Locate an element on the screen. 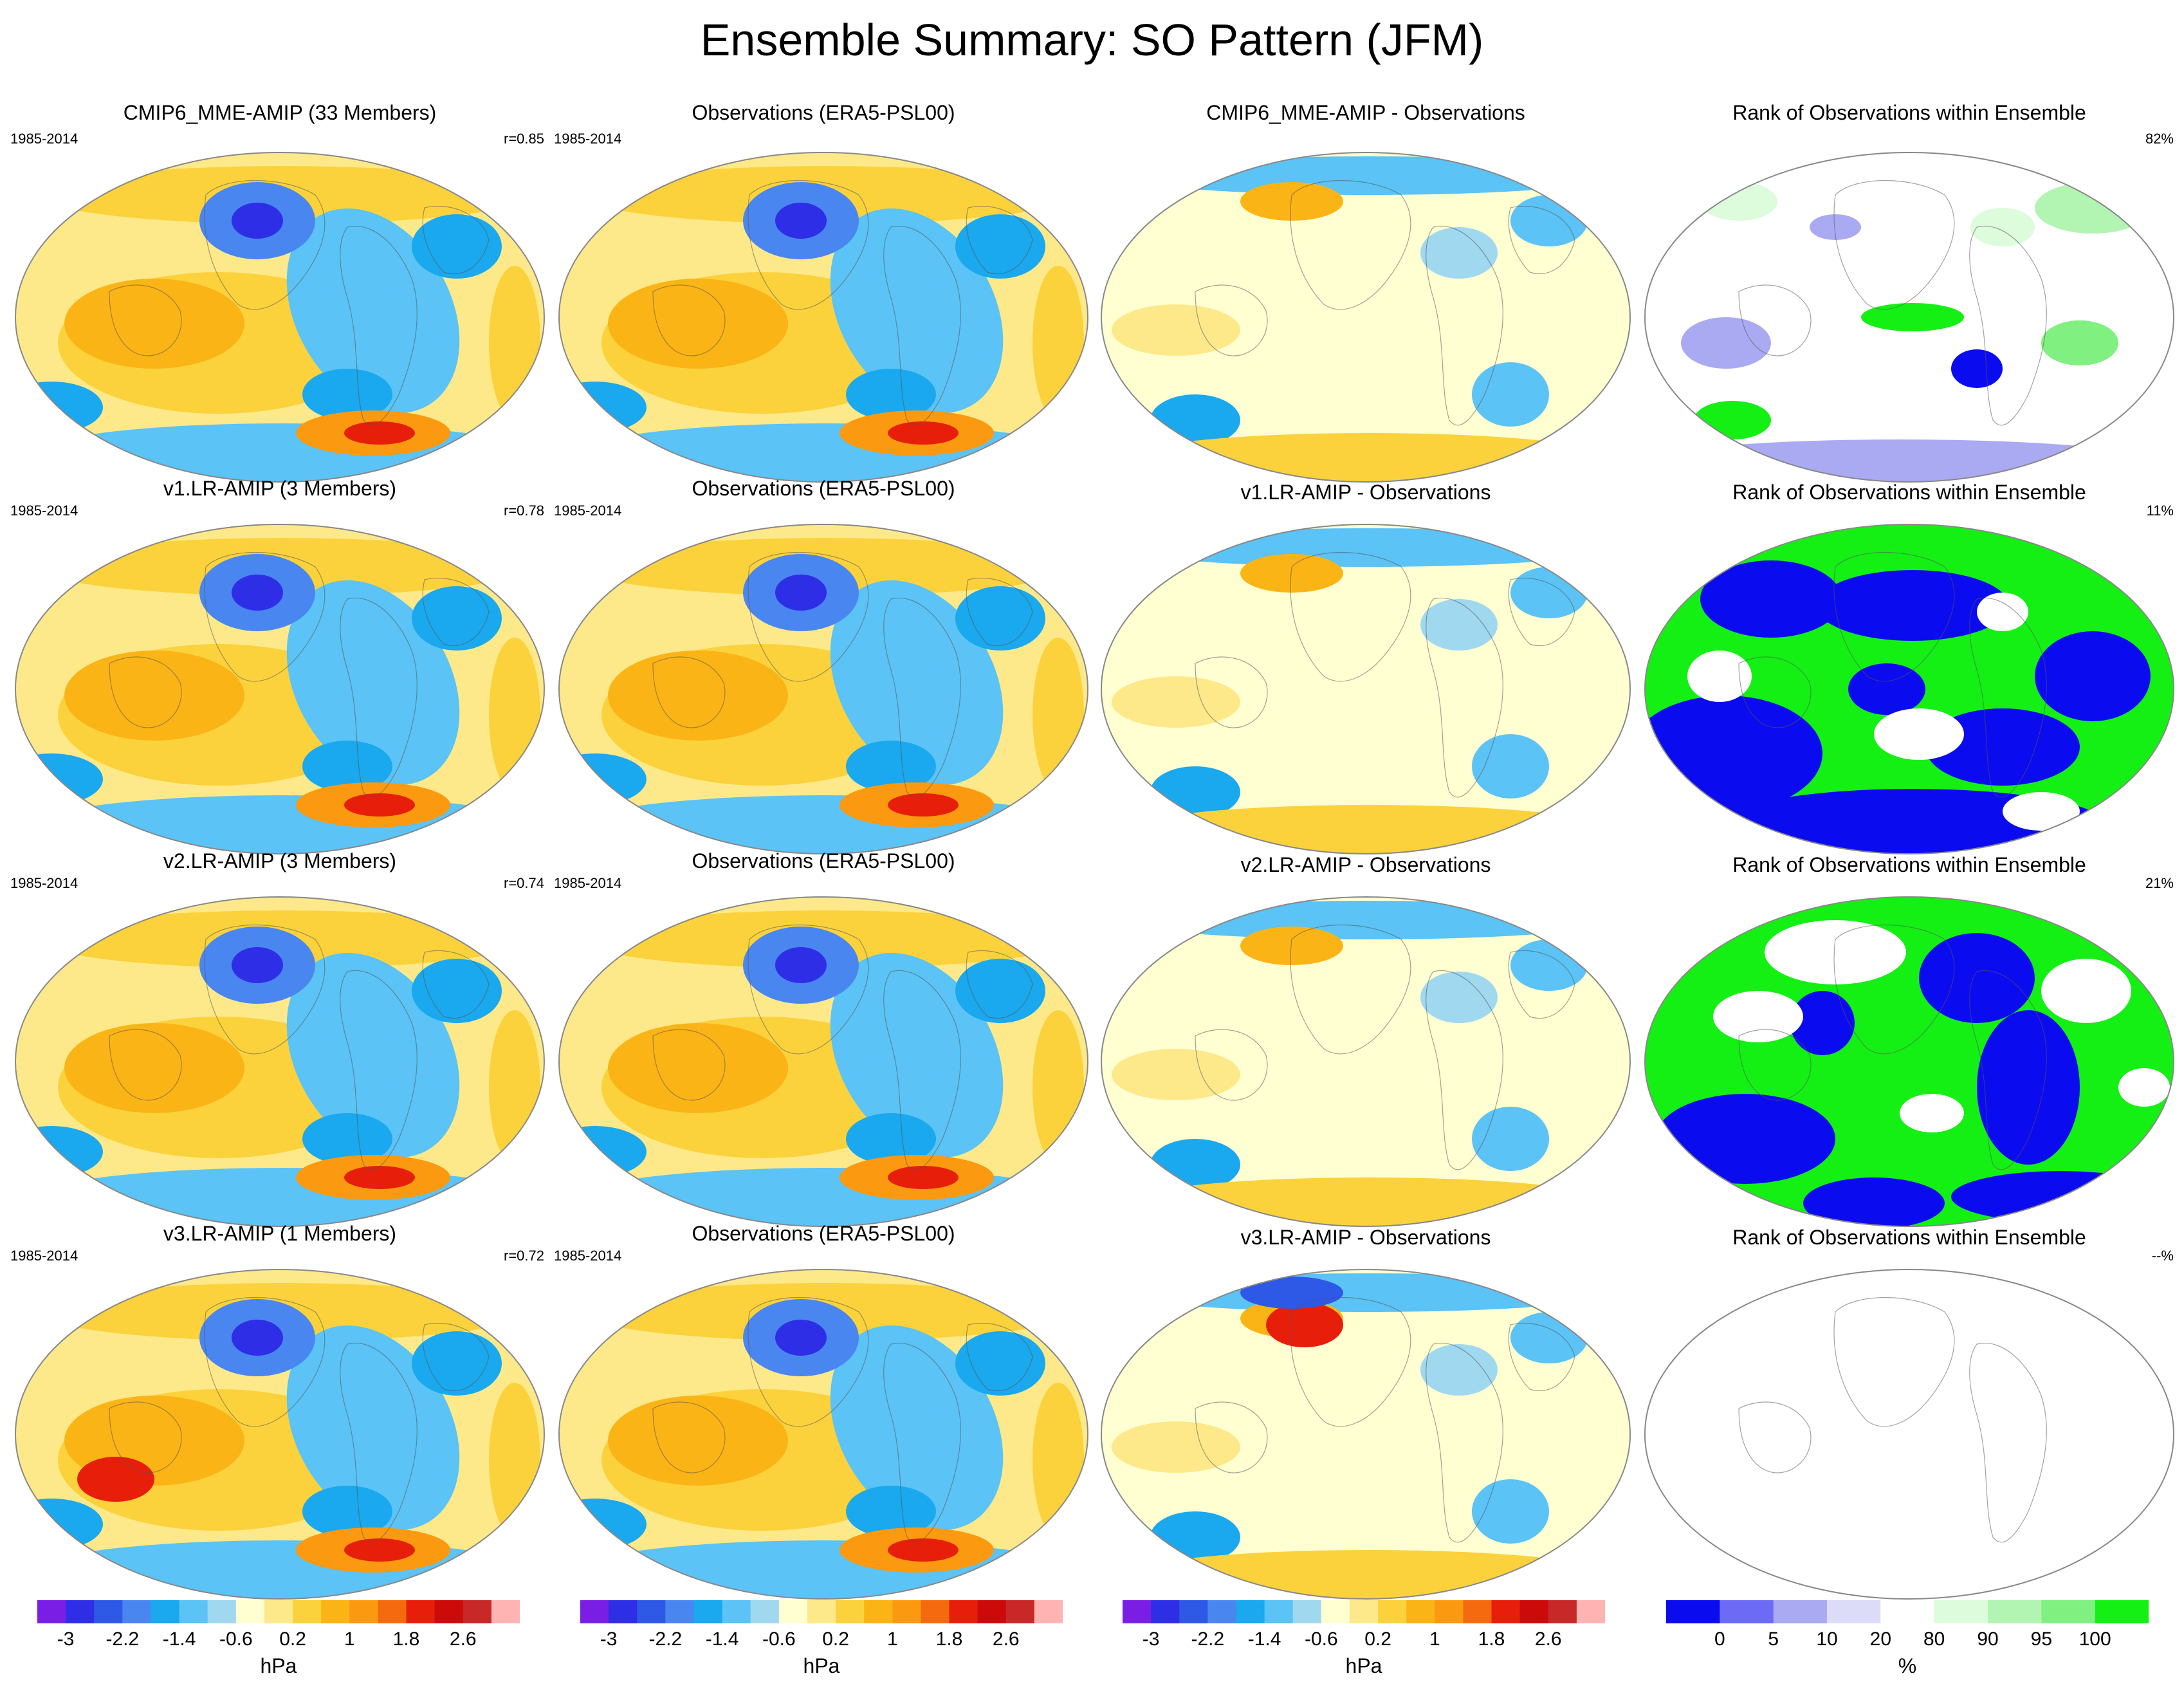 Image resolution: width=2184 pixels, height=1689 pixels. rank-map is located at coordinates (1909, 1435).